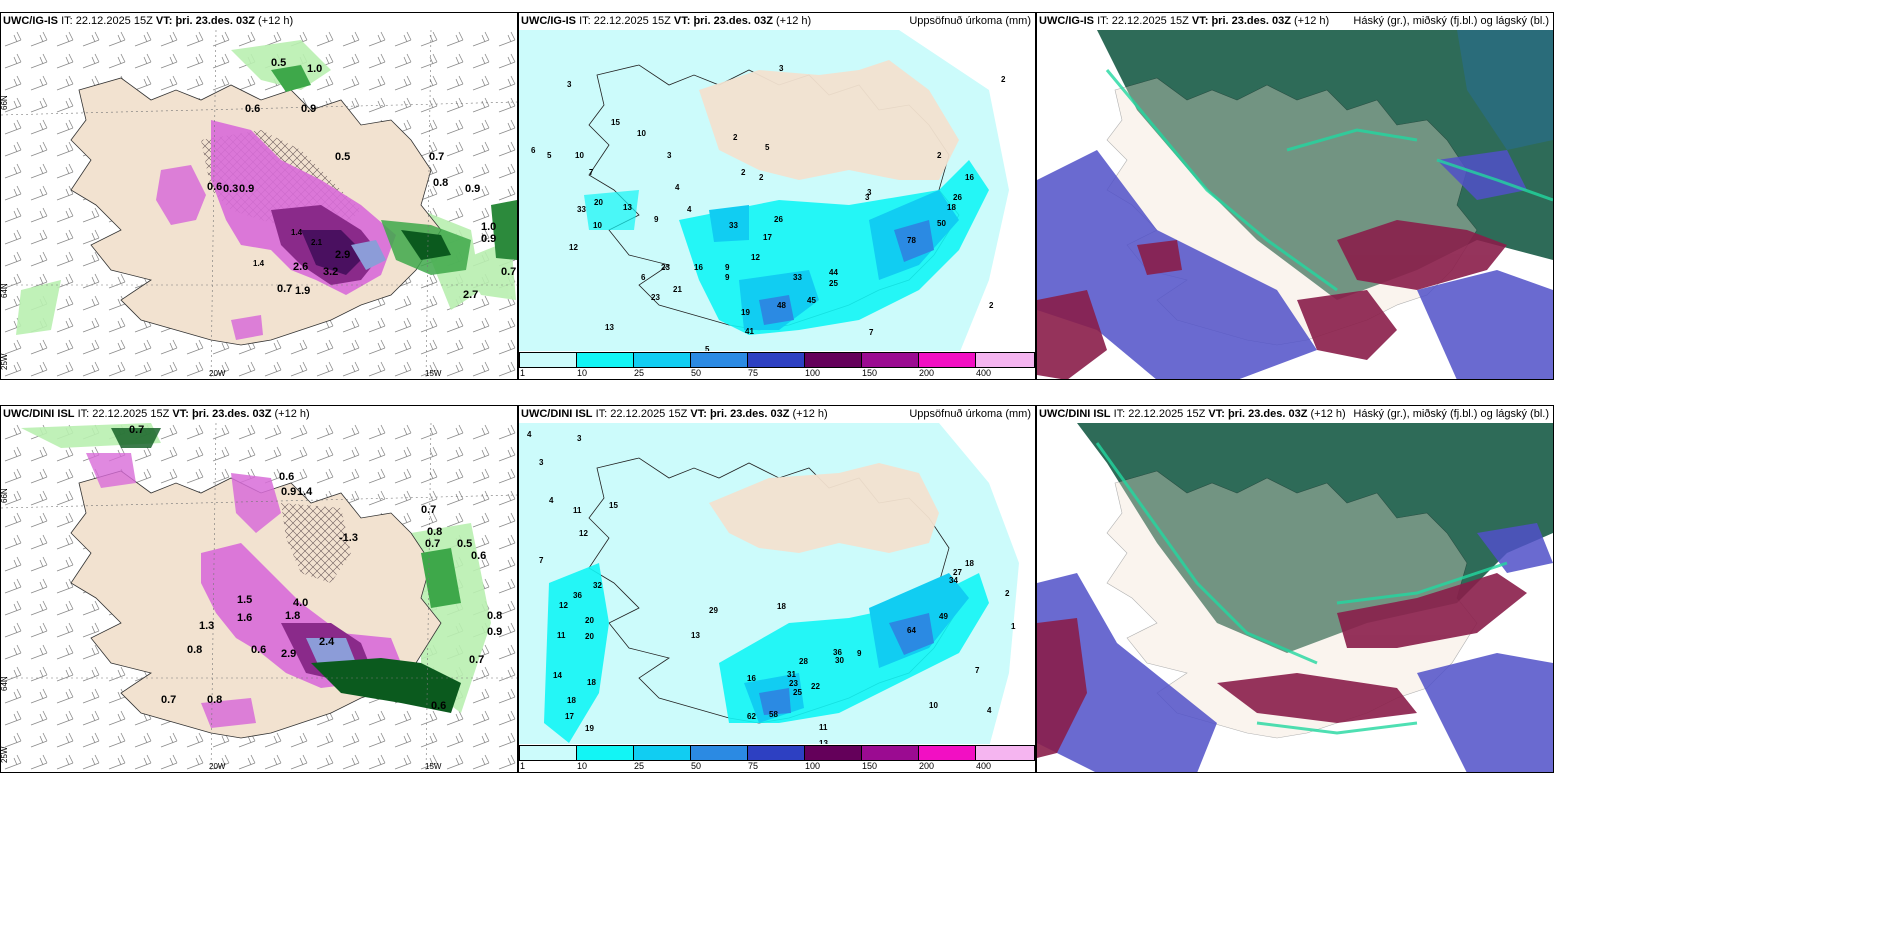 The image size is (1900, 950). I want to click on precip-label: 19, so click(589, 728).